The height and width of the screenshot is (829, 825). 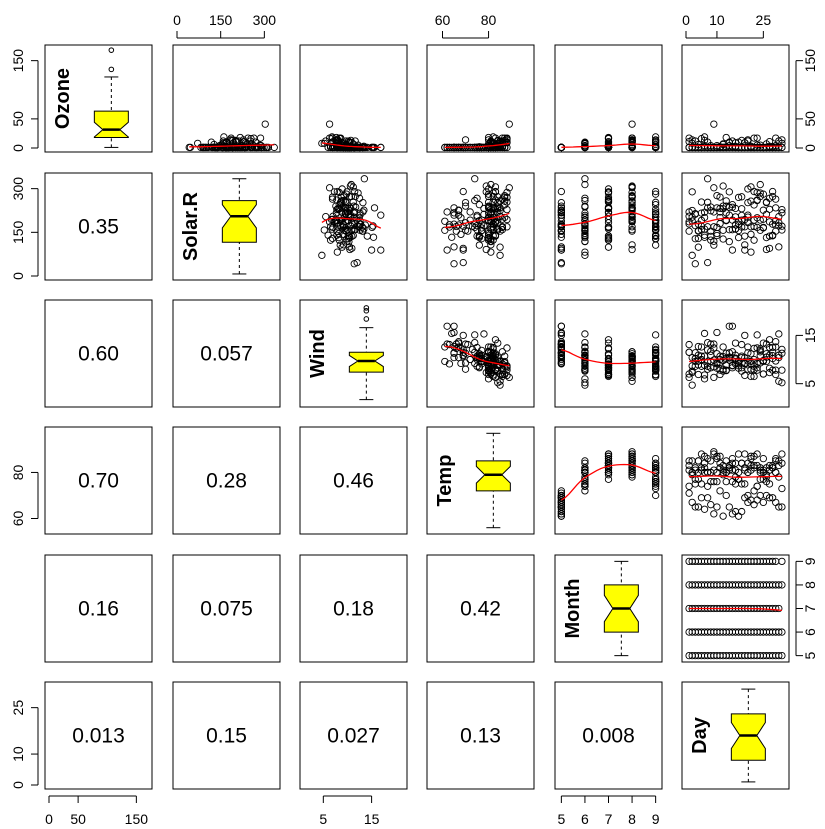 What do you see at coordinates (445, 481) in the screenshot?
I see `variable-label: Temp` at bounding box center [445, 481].